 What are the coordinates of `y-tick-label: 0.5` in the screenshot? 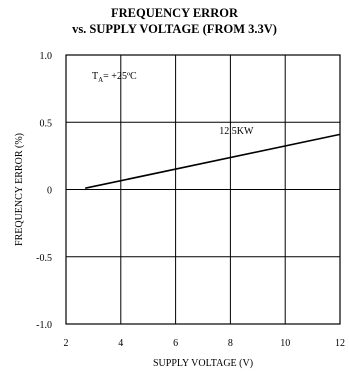 It's located at (46, 123).